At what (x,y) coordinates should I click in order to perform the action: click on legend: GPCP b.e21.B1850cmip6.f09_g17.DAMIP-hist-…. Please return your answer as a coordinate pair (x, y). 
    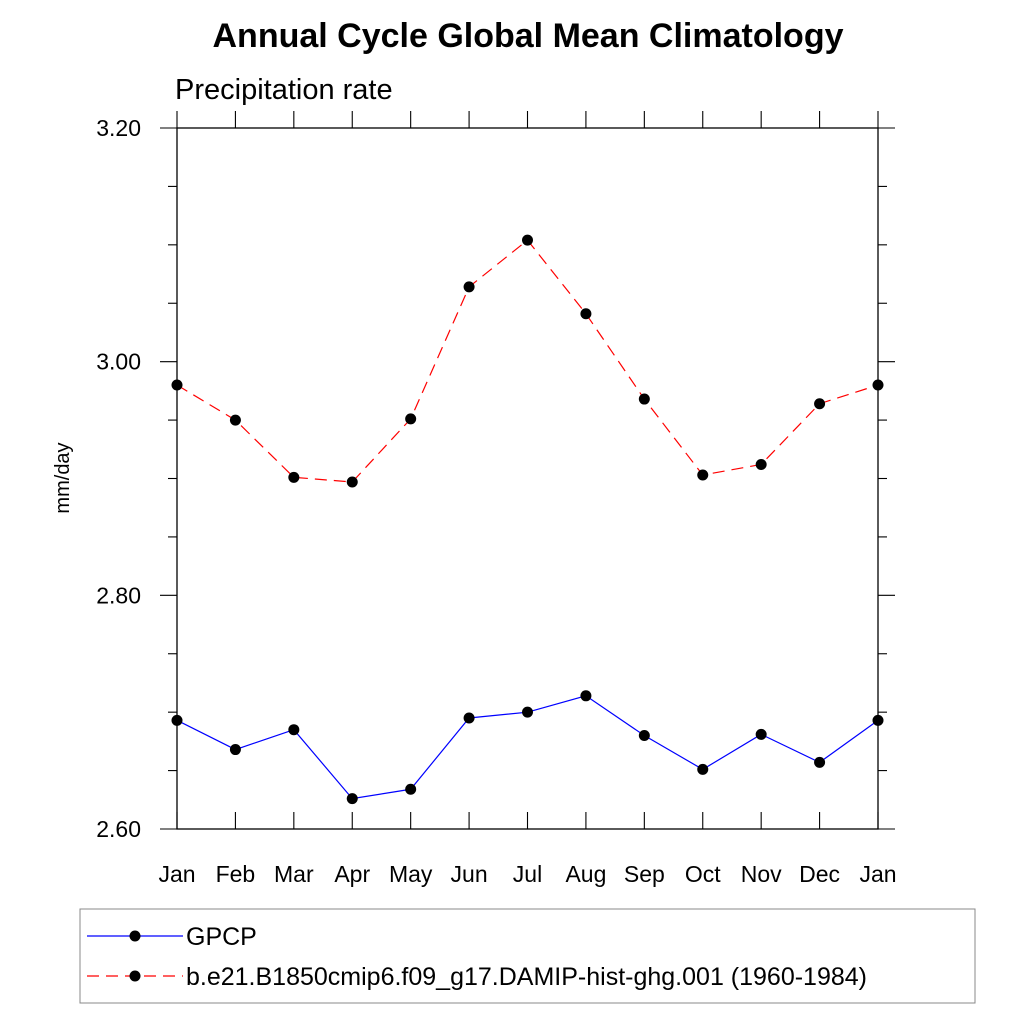
    Looking at the image, I should click on (477, 957).